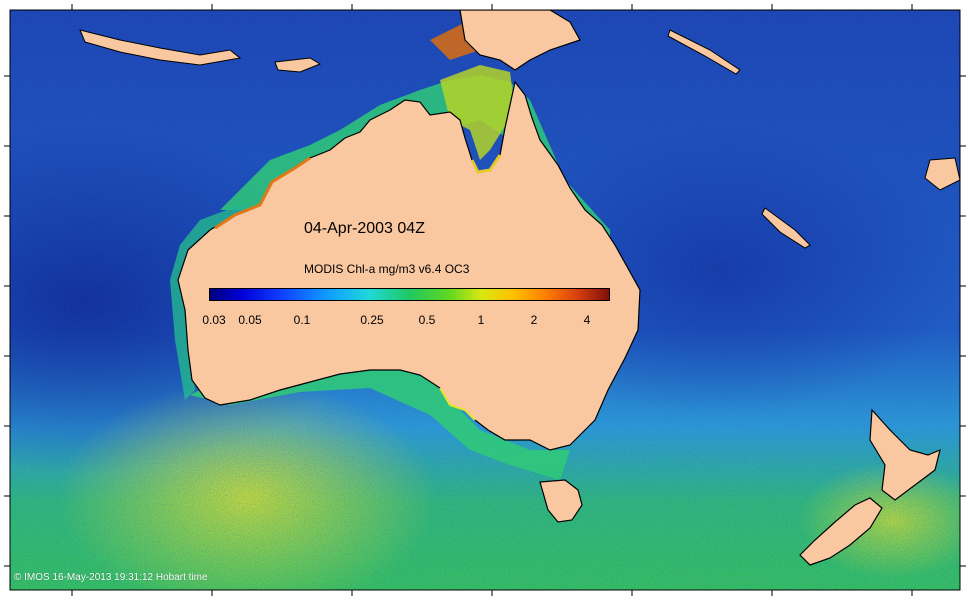 Image resolution: width=970 pixels, height=600 pixels. Describe the element at coordinates (786, 228) in the screenshot. I see `new-caledonia-land` at that location.